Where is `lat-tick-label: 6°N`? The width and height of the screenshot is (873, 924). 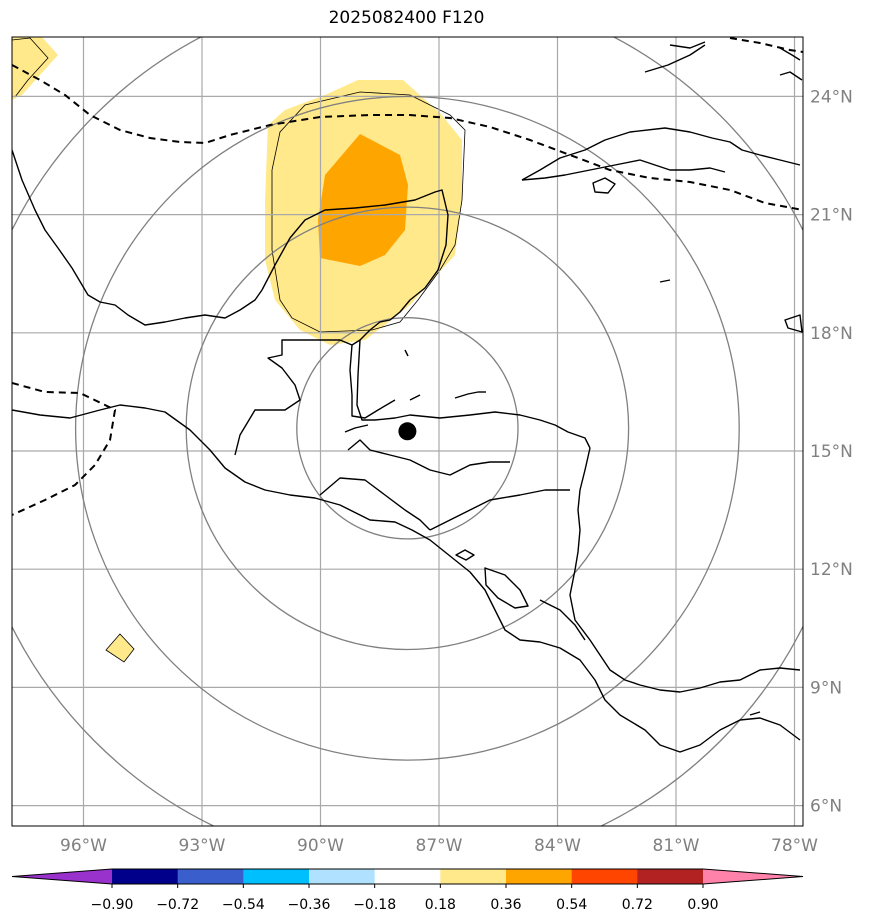
lat-tick-label: 6°N is located at coordinates (826, 807).